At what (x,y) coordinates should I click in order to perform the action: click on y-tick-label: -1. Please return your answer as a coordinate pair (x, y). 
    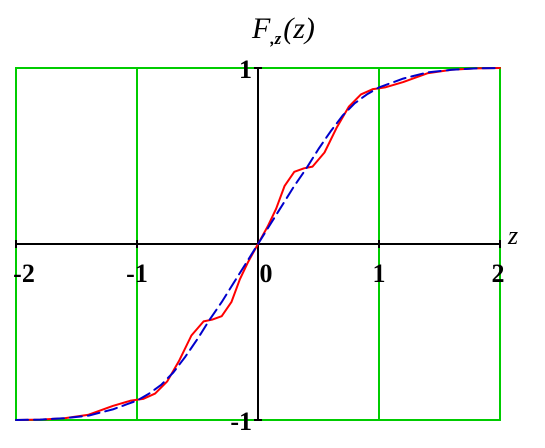
    Looking at the image, I should click on (241, 421).